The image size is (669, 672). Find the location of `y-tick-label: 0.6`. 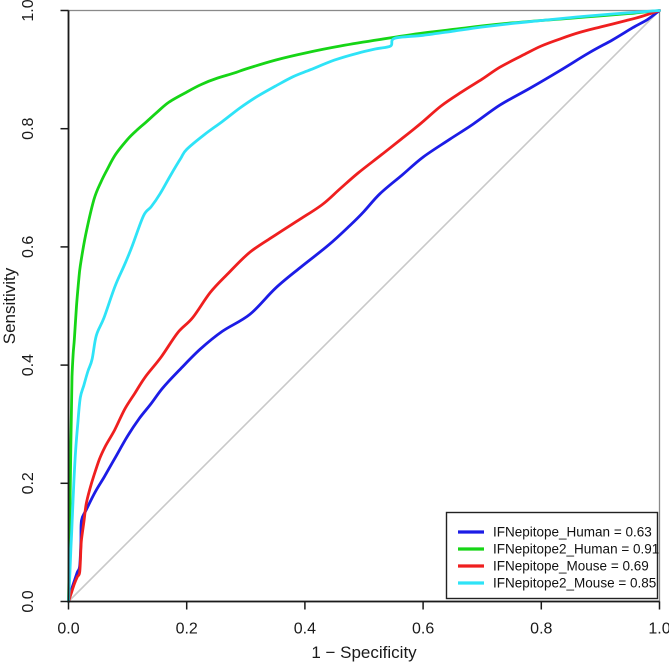

y-tick-label: 0.6 is located at coordinates (28, 247).